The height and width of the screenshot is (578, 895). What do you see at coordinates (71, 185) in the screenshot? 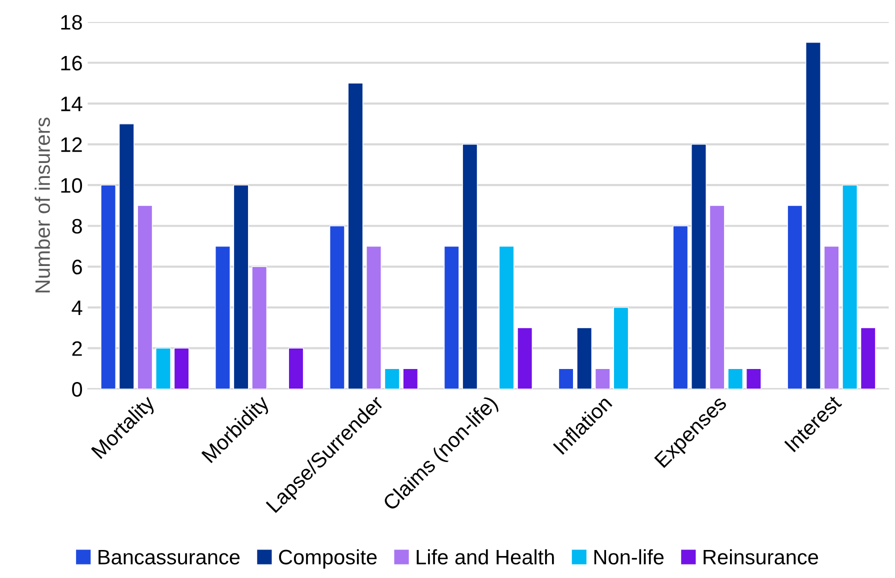
I see `y-tick-label: 10` at bounding box center [71, 185].